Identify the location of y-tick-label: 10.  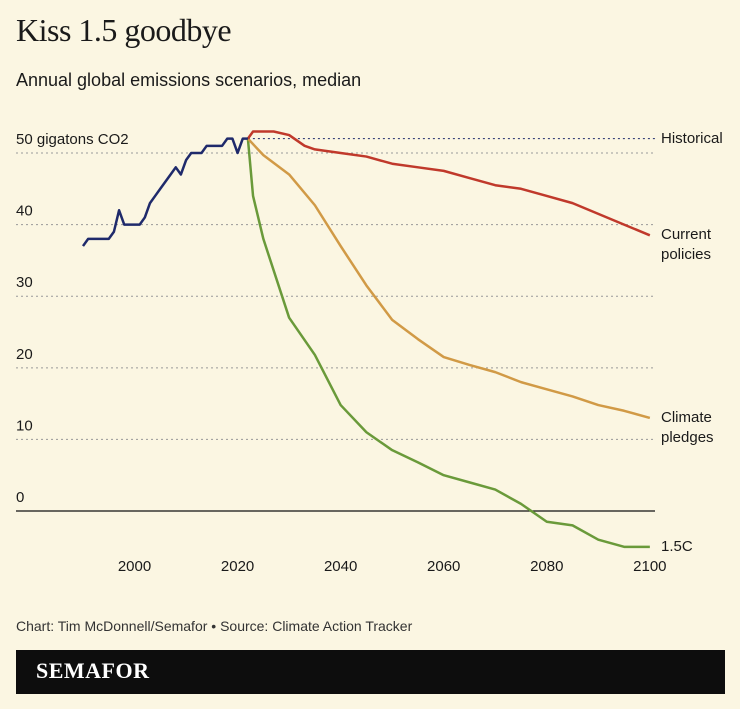
(24, 425).